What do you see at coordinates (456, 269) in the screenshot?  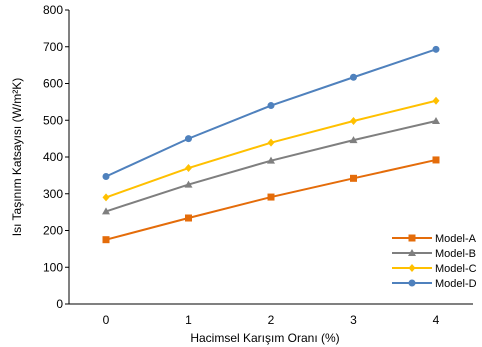 I see `legend-label: Model-C` at bounding box center [456, 269].